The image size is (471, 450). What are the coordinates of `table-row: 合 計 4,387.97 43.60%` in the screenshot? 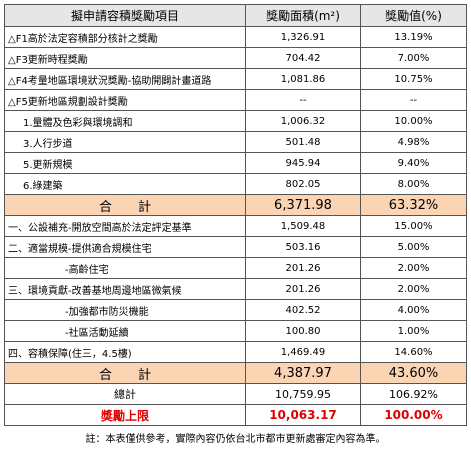 It's located at (235, 373).